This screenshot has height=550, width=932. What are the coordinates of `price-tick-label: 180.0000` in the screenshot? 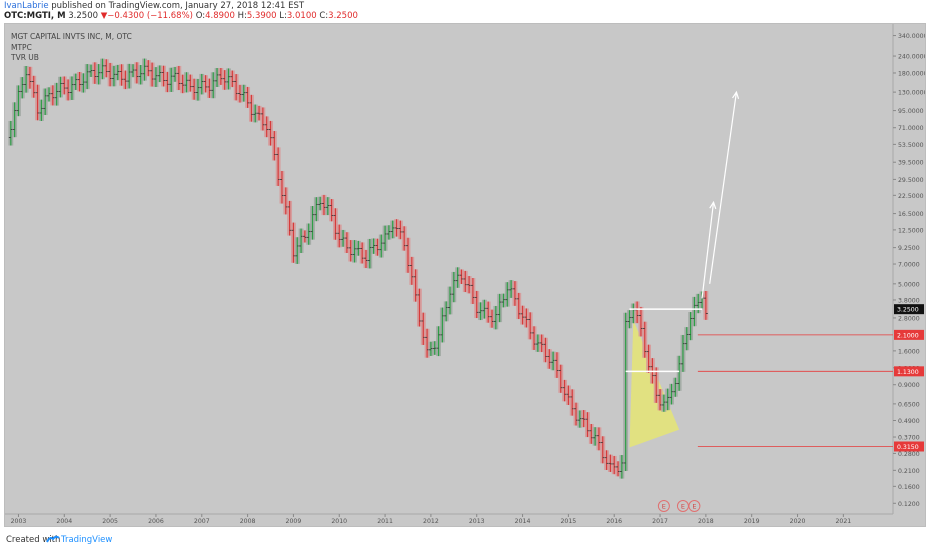 It's located at (911, 73).